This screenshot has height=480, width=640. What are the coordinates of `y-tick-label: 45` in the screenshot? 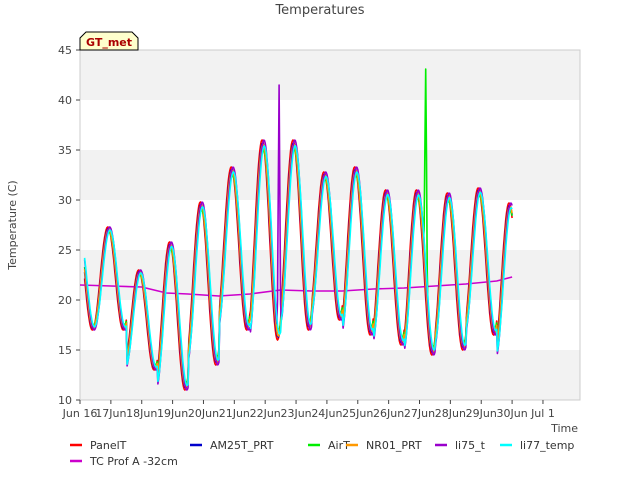 It's located at (65, 50).